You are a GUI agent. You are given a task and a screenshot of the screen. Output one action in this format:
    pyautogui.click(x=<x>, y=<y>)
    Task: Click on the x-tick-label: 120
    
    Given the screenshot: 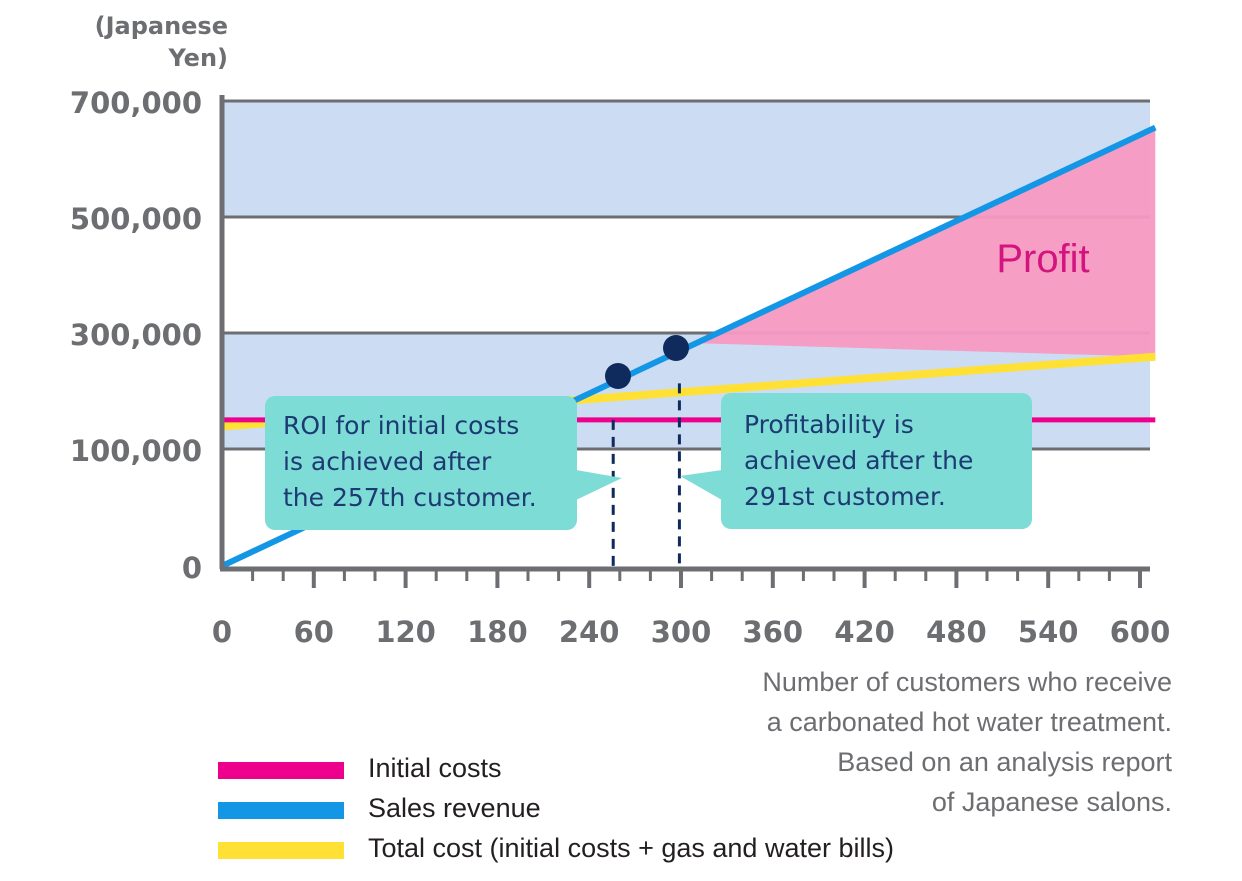 What is the action you would take?
    pyautogui.click(x=405, y=632)
    